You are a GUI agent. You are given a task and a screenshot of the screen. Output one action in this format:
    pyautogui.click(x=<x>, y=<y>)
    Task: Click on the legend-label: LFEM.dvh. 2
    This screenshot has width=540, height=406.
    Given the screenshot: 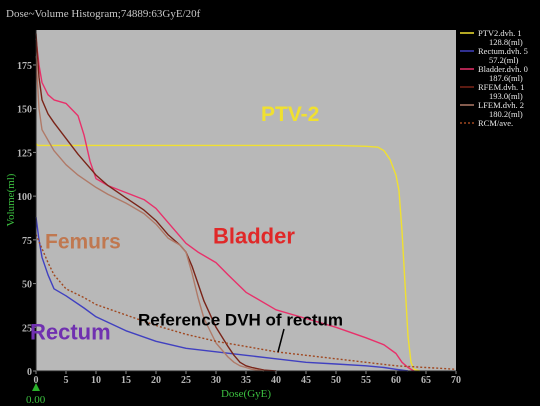 What is the action you would take?
    pyautogui.click(x=501, y=105)
    